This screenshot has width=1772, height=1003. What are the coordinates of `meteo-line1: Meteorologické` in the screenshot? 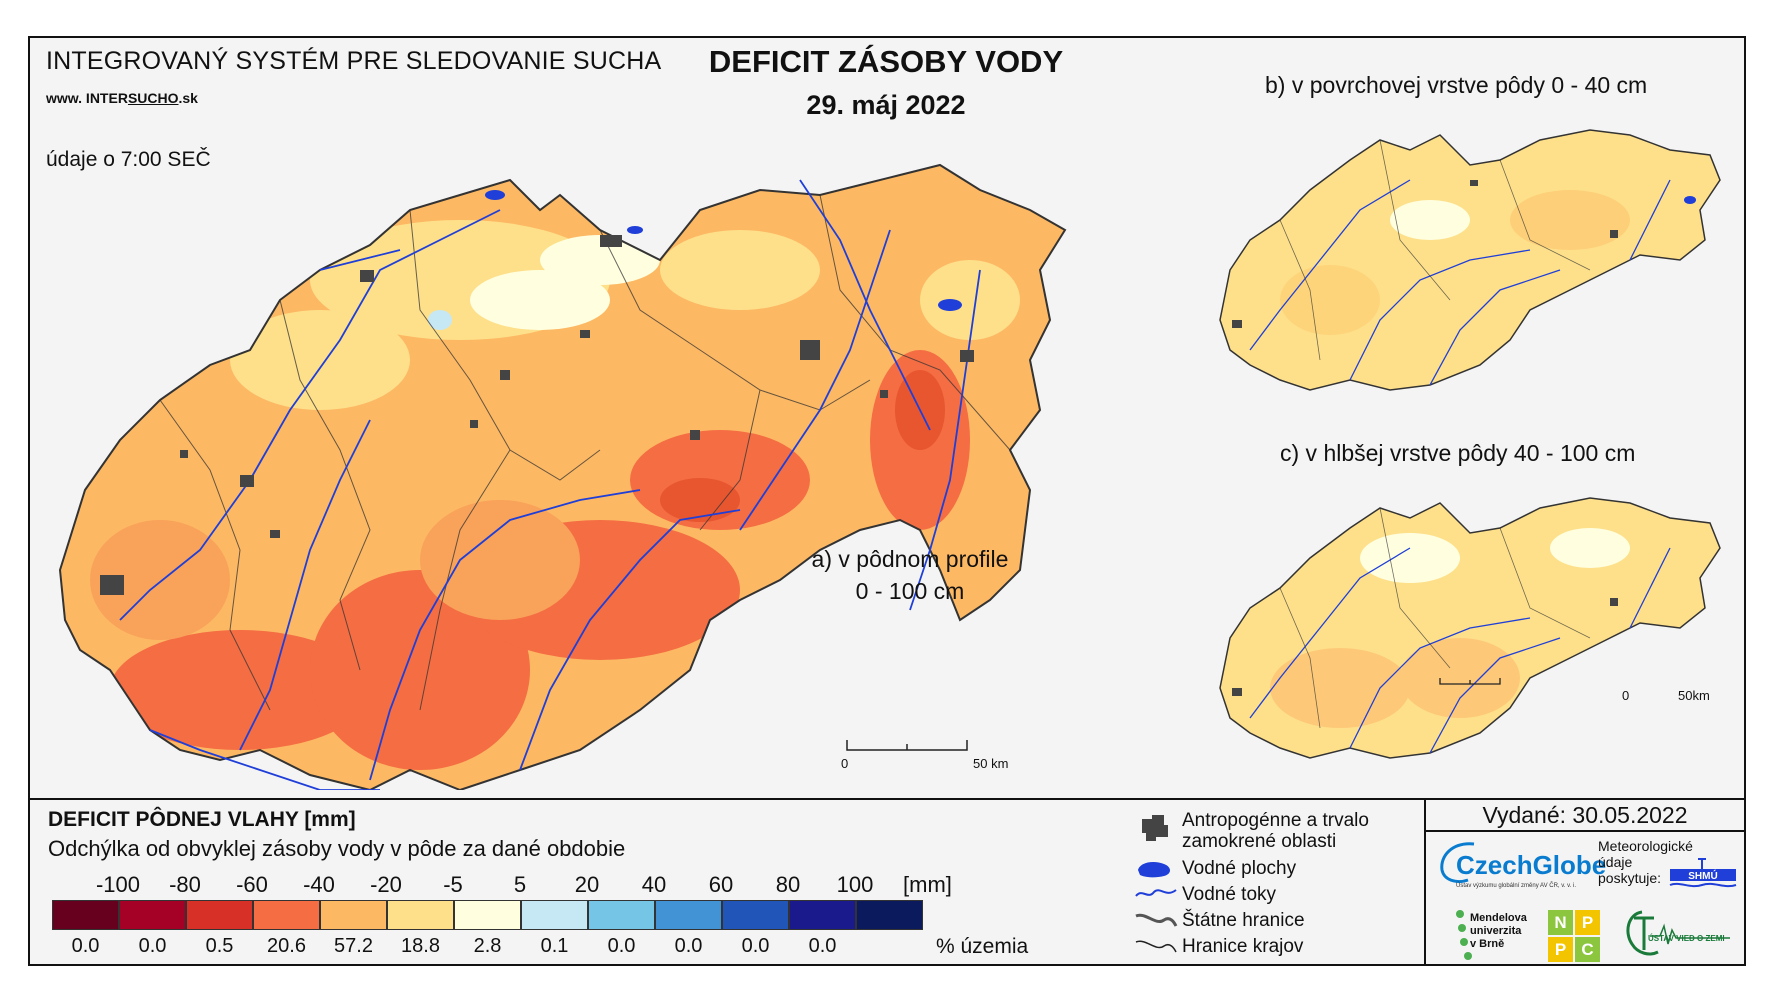 It's located at (1645, 846).